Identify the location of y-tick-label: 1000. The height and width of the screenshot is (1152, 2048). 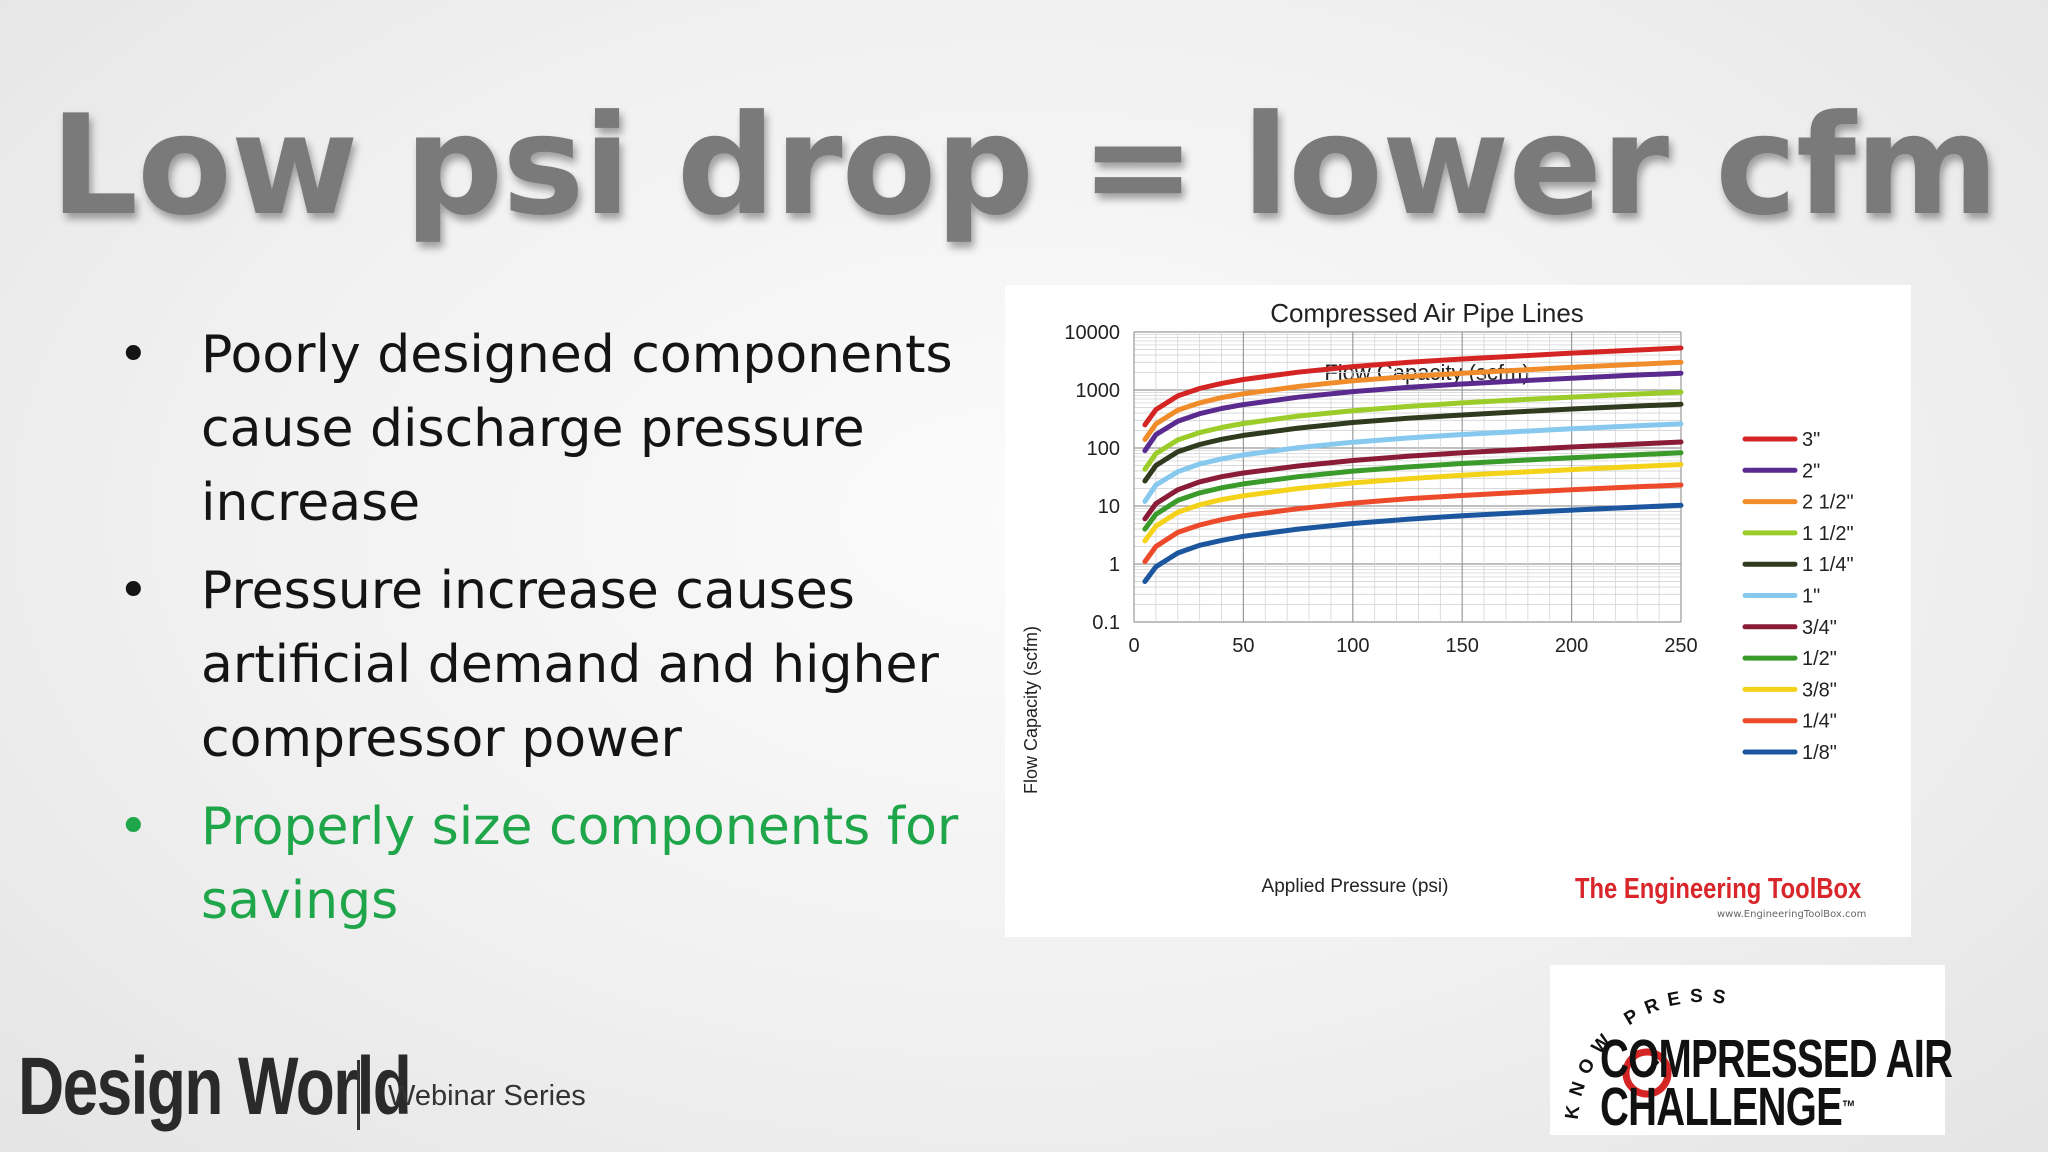
(1098, 391).